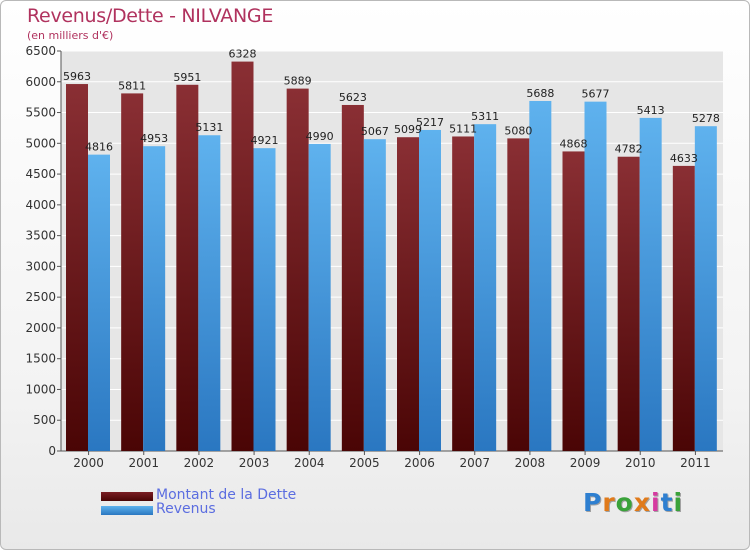 Image resolution: width=750 pixels, height=550 pixels. I want to click on x-tick-label: 2003, so click(254, 463).